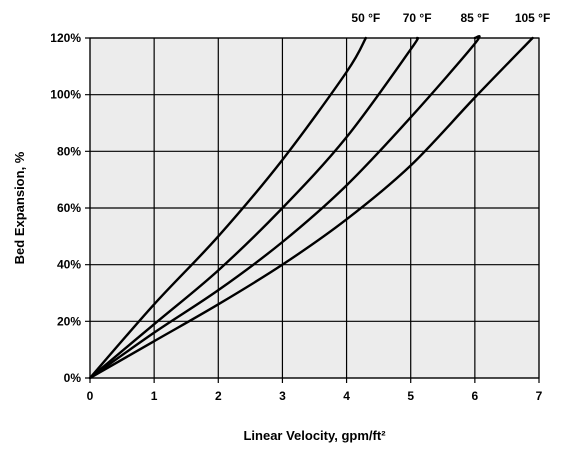  What do you see at coordinates (365, 18) in the screenshot?
I see `series-label: 50 °F` at bounding box center [365, 18].